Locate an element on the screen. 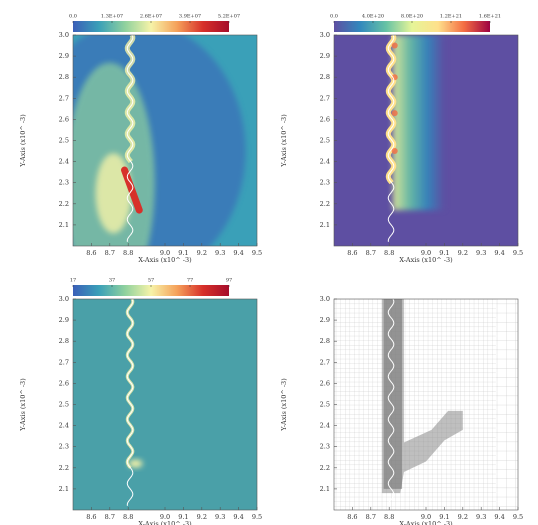 This screenshot has width=538, height=525. colorbar-tick-label: 57 is located at coordinates (151, 281).